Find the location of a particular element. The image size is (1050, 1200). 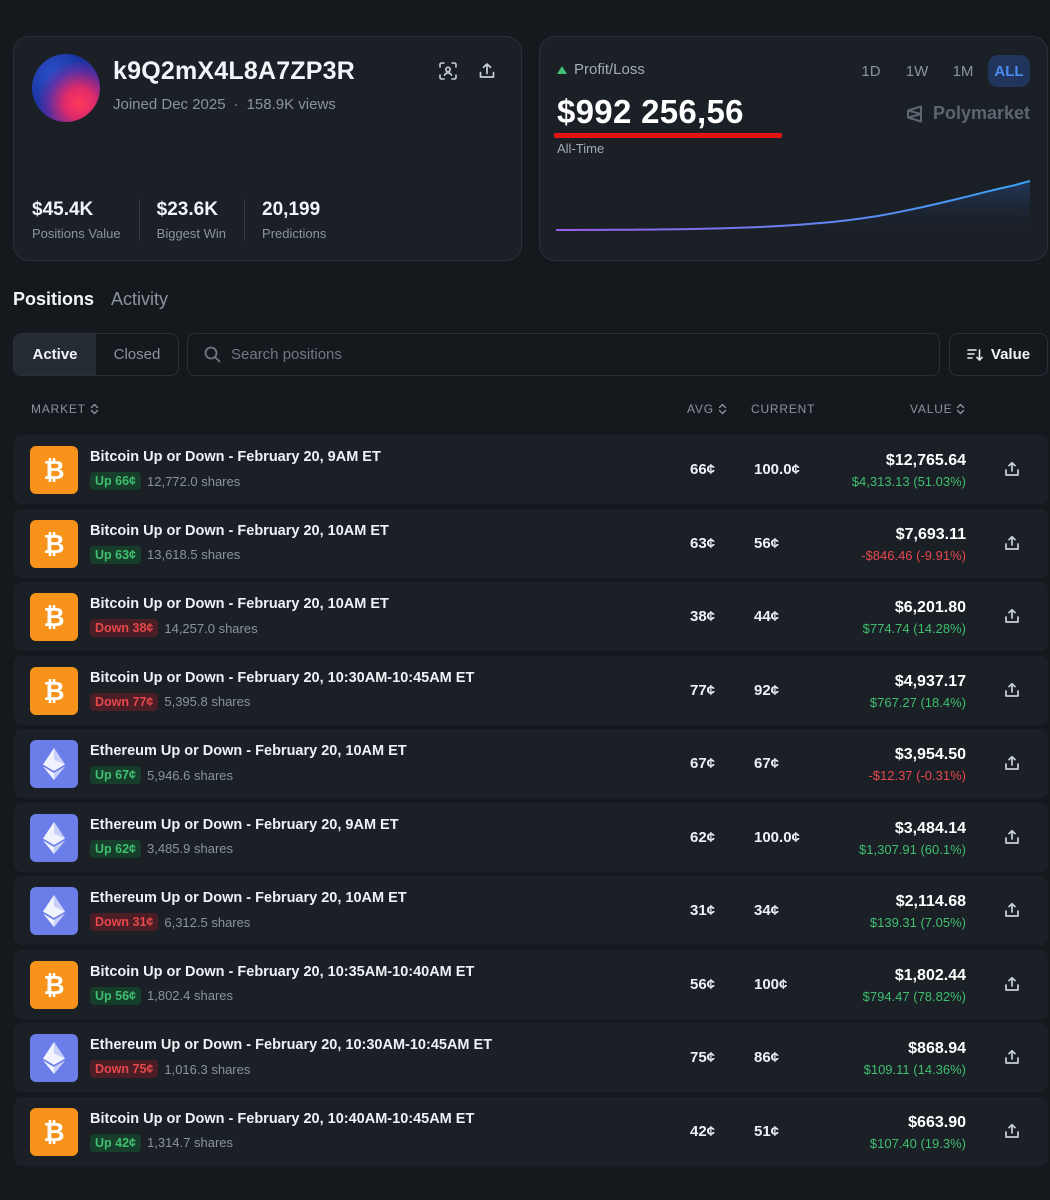

outcome-badge: Up 56¢ is located at coordinates (115, 995).